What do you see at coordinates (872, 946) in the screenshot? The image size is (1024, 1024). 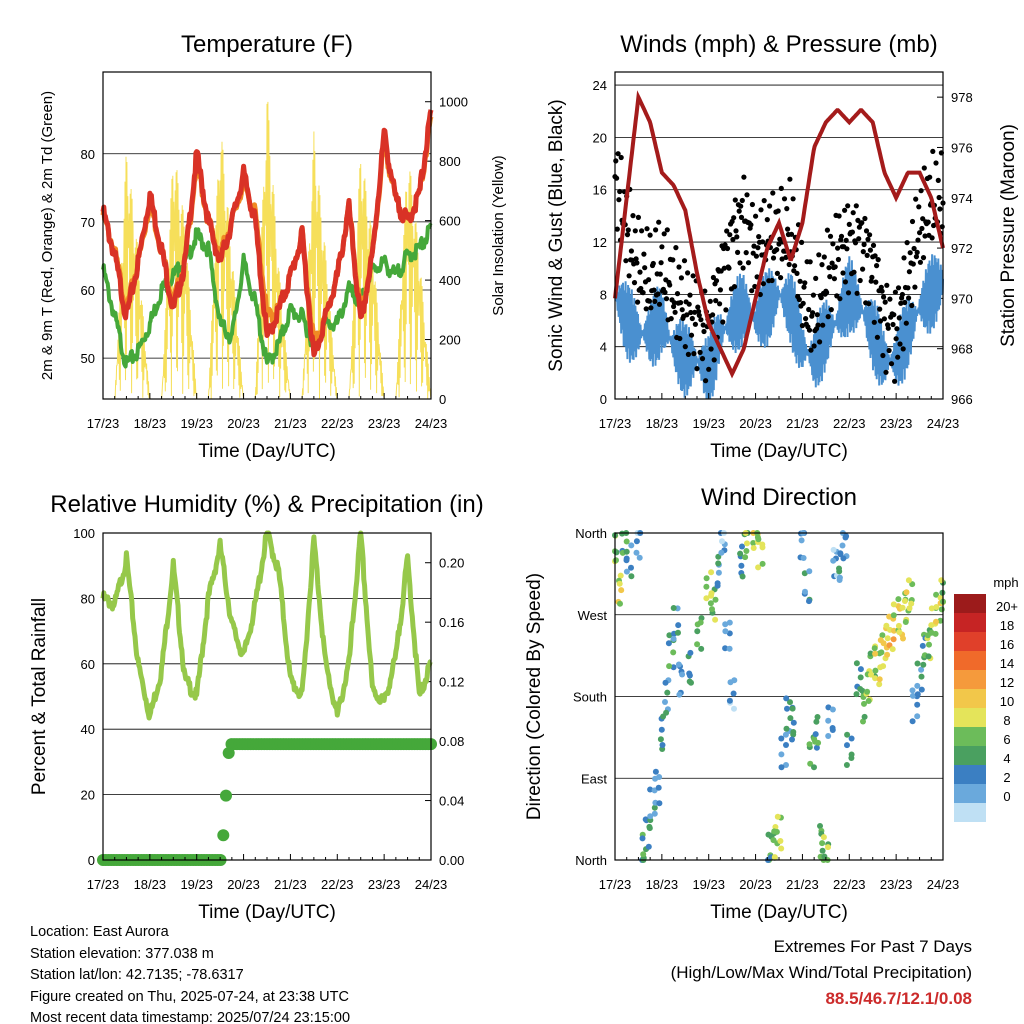 I see `extremes-title: Extremes For Past 7 Days` at bounding box center [872, 946].